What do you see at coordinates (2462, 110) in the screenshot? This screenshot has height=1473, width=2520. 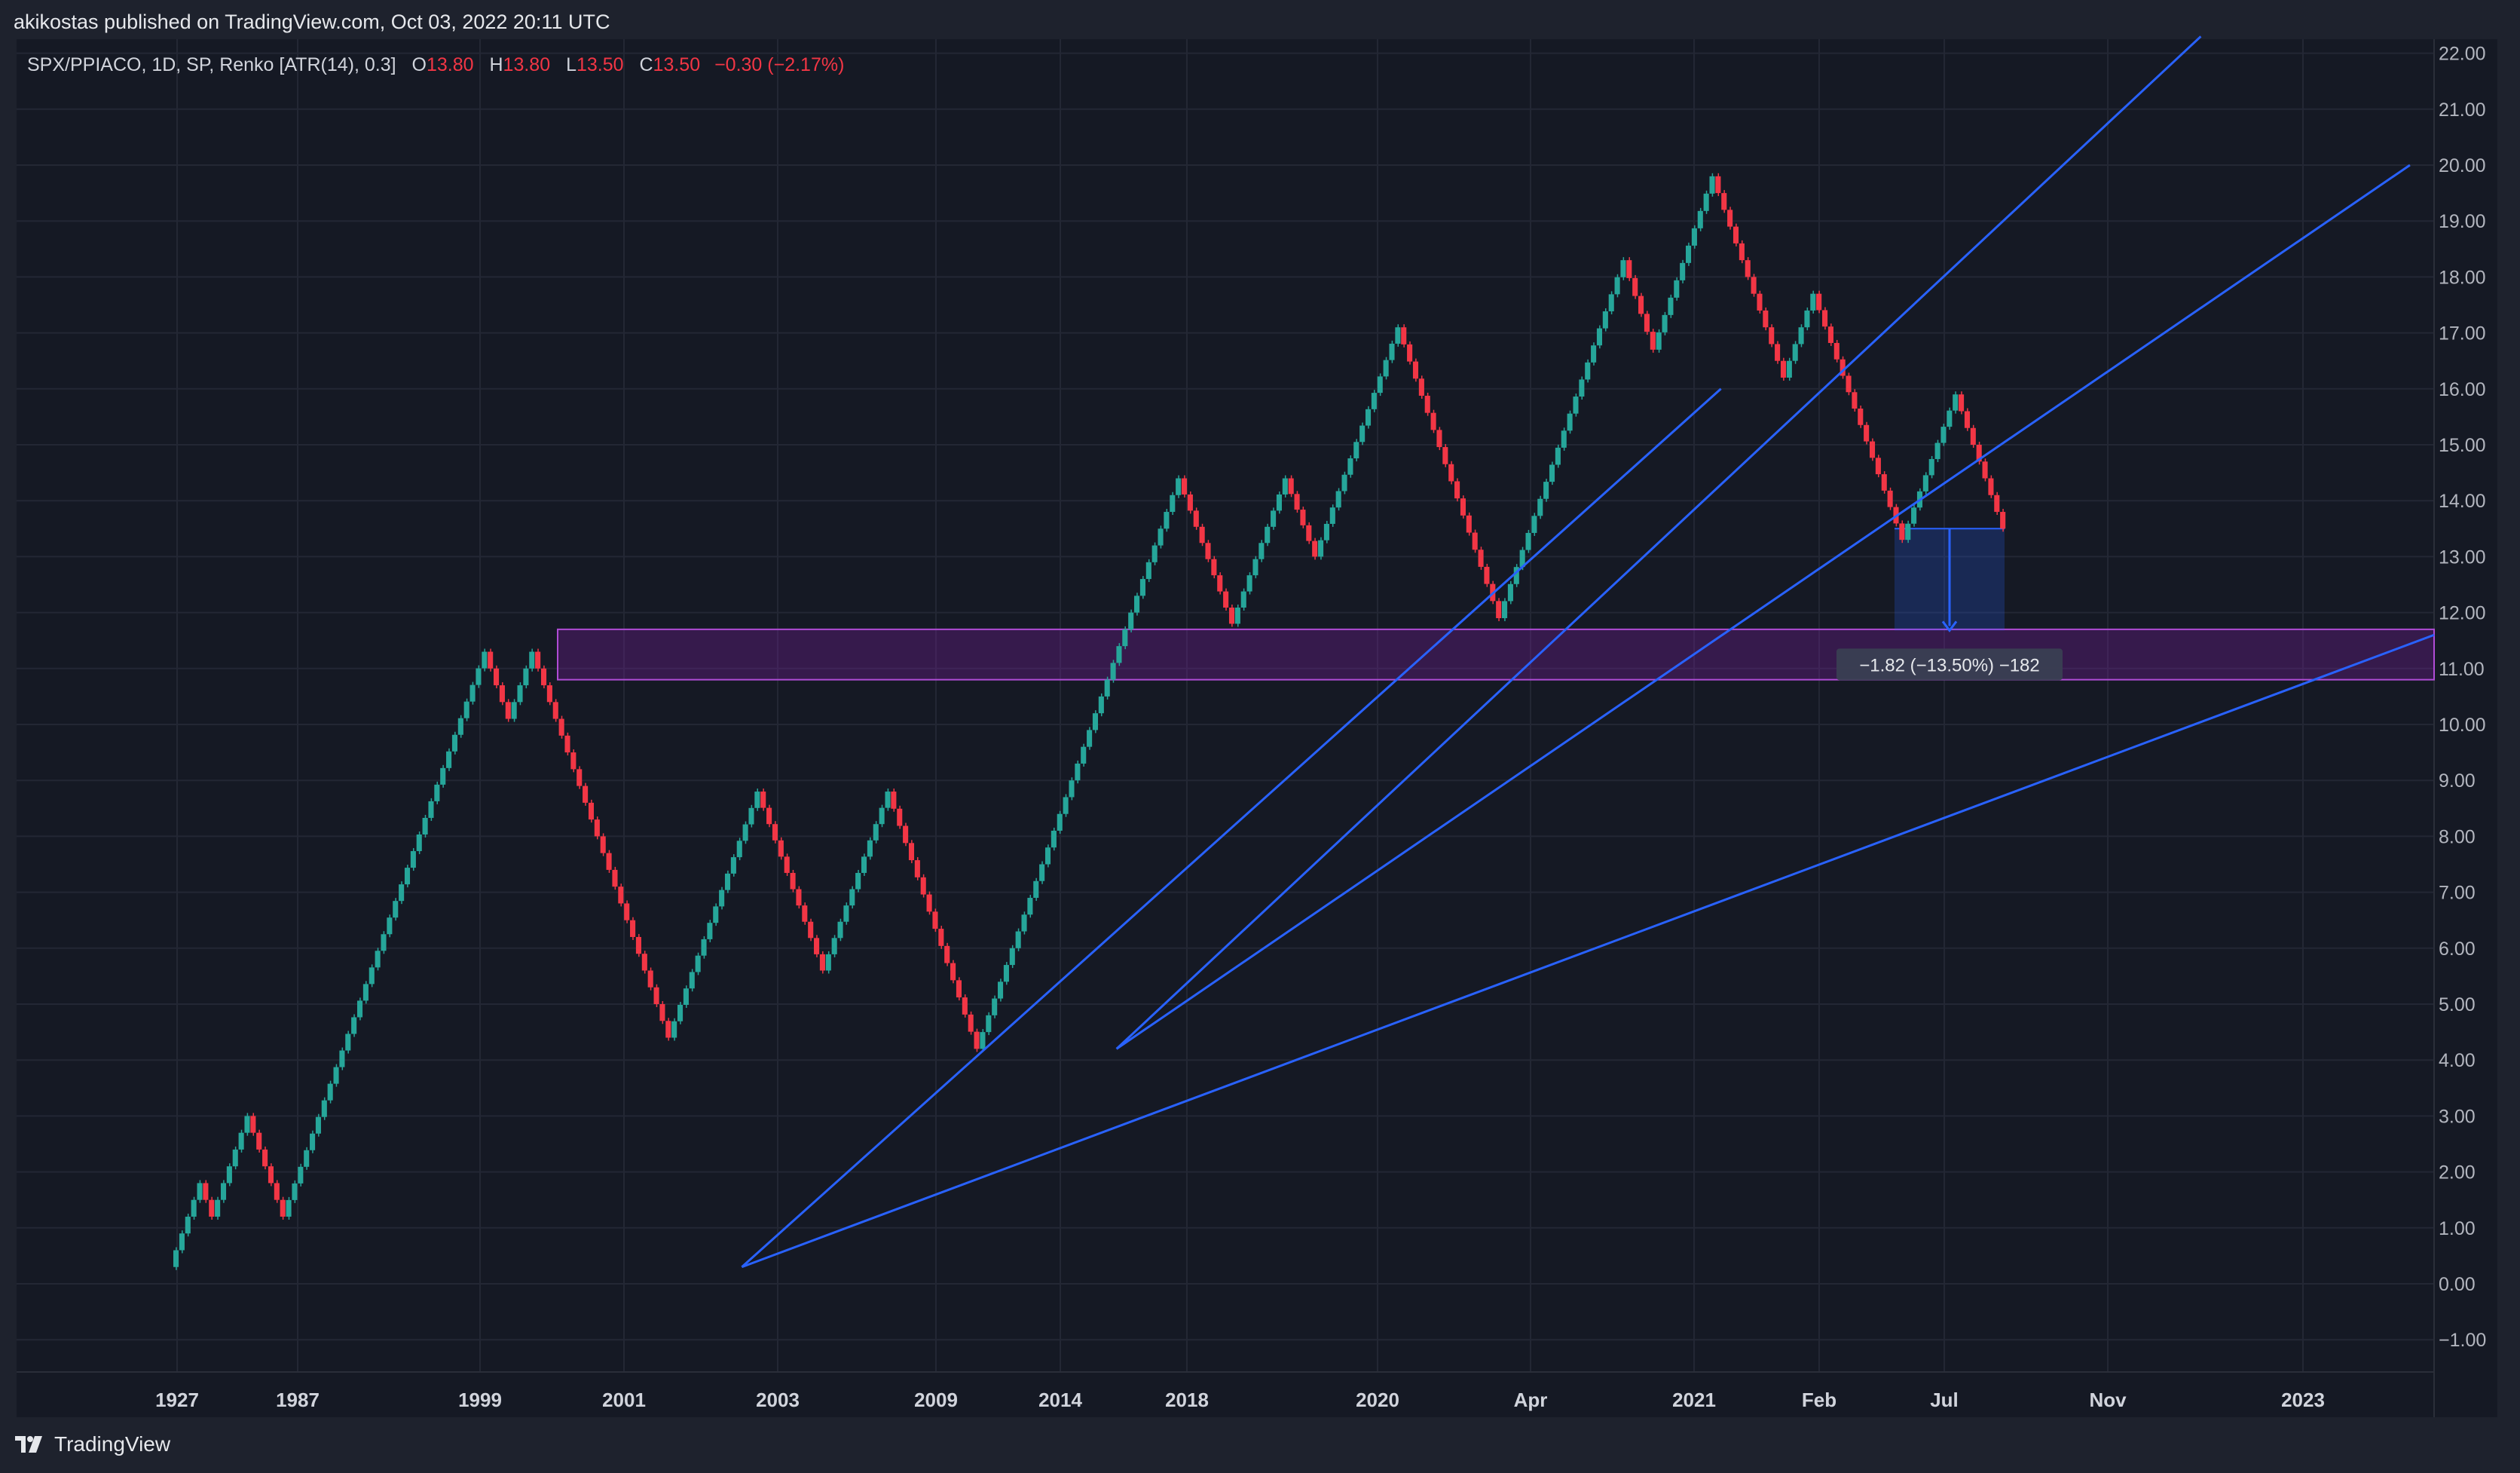 I see `y-tick-label: 21.00` at bounding box center [2462, 110].